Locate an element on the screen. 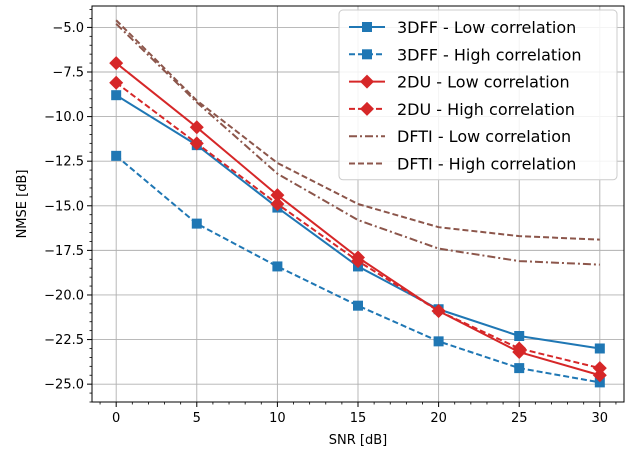  y-tick-label: −17.5 is located at coordinates (64, 251).